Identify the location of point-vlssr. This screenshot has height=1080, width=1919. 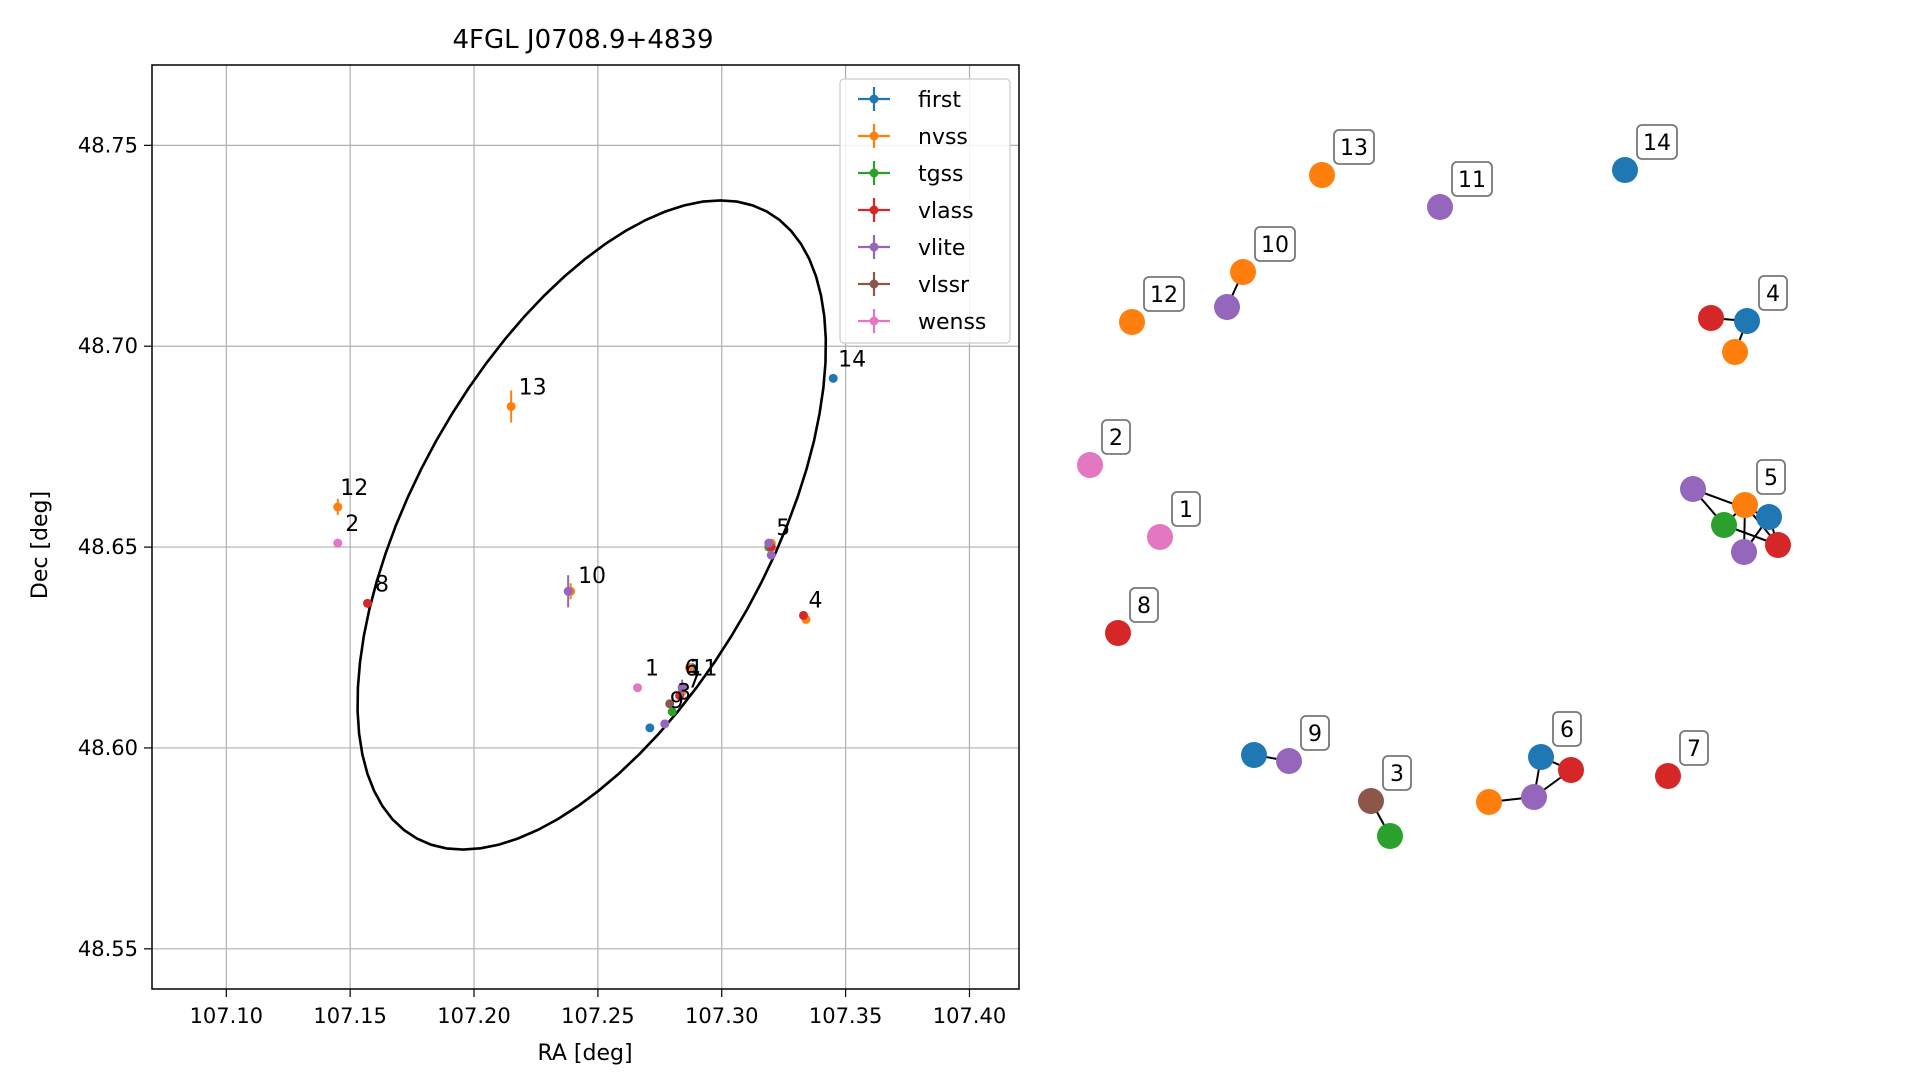
(670, 704).